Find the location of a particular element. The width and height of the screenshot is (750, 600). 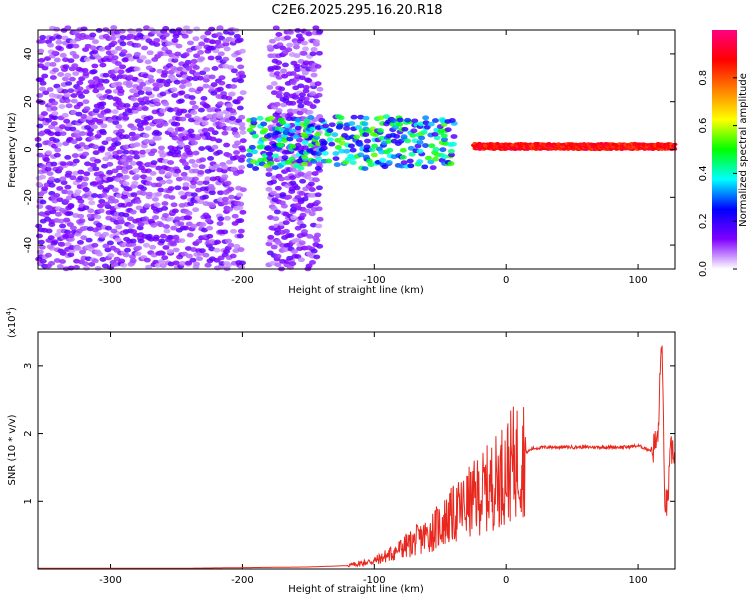

y-tick-label: 1 is located at coordinates (28, 501).